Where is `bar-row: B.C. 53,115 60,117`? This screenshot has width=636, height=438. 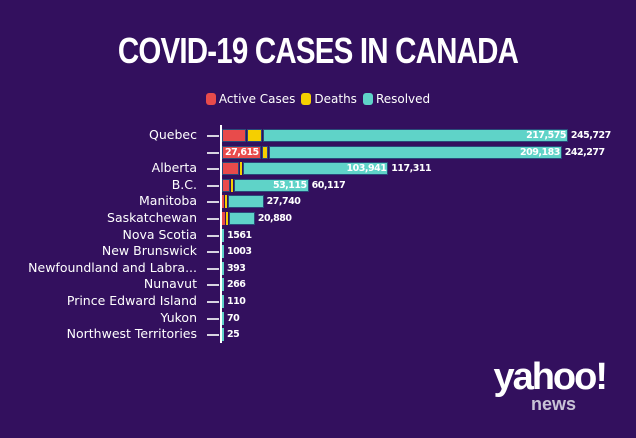
bar-row: B.C. 53,115 60,117 is located at coordinates (318, 184).